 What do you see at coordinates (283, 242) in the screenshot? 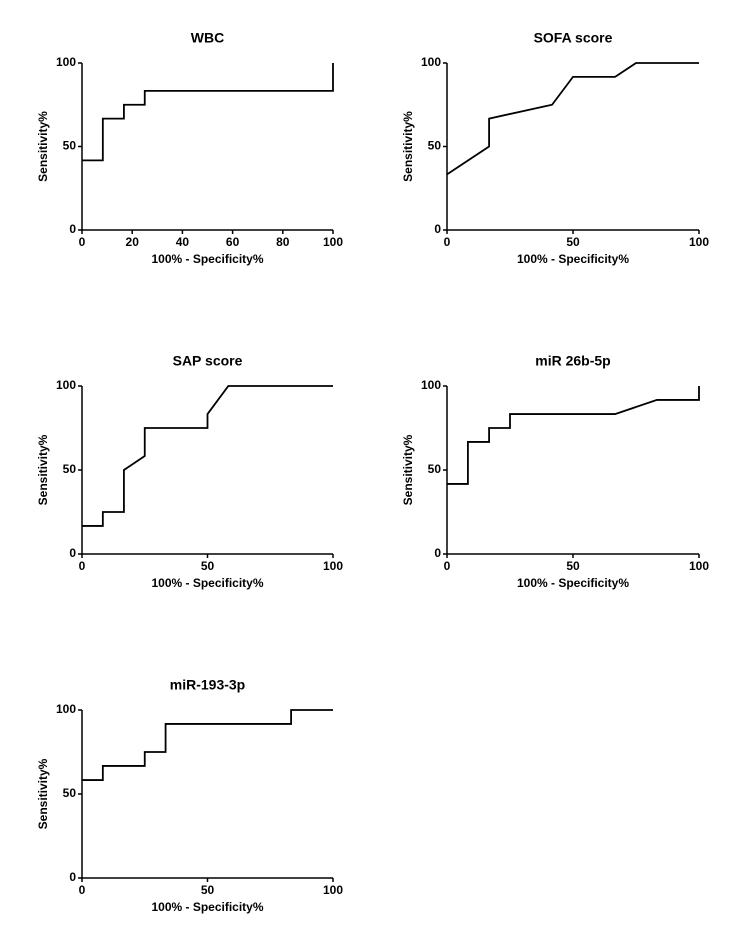
I see `x-tick-label: 80` at bounding box center [283, 242].